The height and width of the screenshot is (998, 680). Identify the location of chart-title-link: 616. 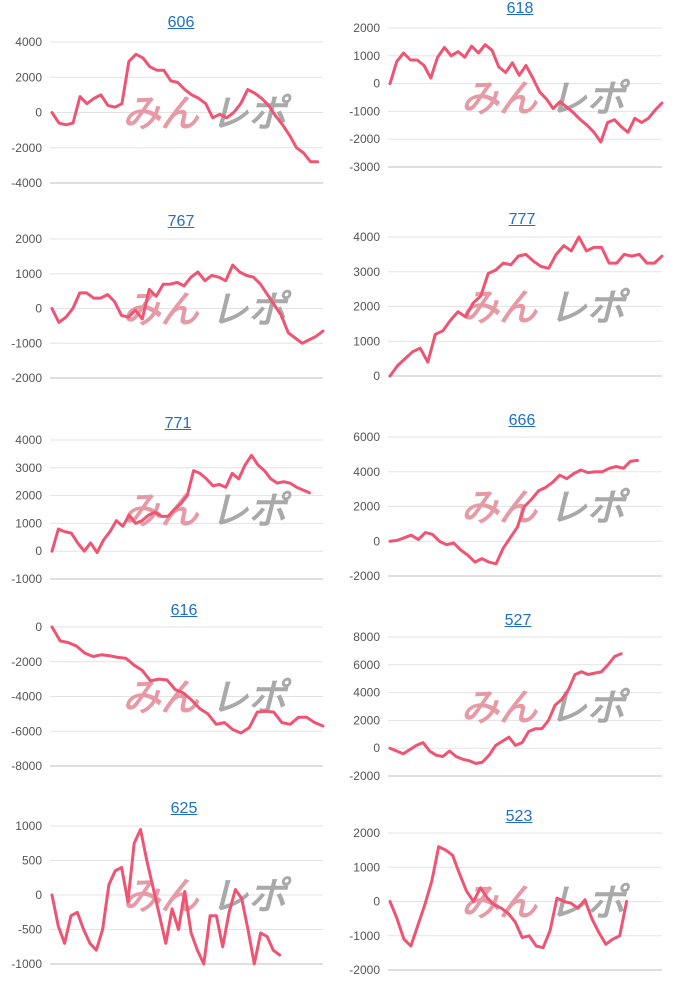
(184, 610).